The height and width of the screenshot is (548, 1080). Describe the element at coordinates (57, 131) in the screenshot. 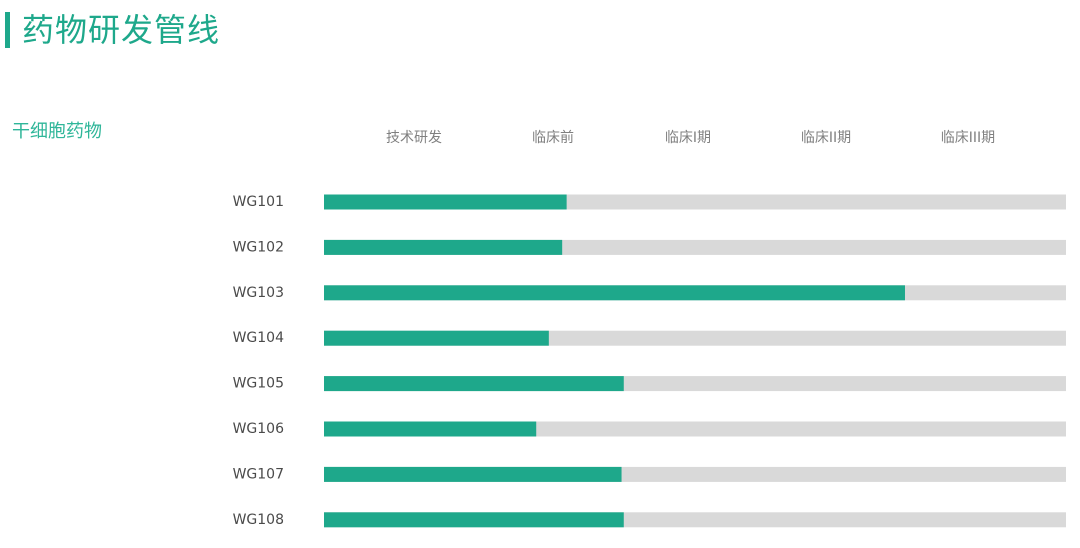

I see `category-label: 干细胞药物` at that location.